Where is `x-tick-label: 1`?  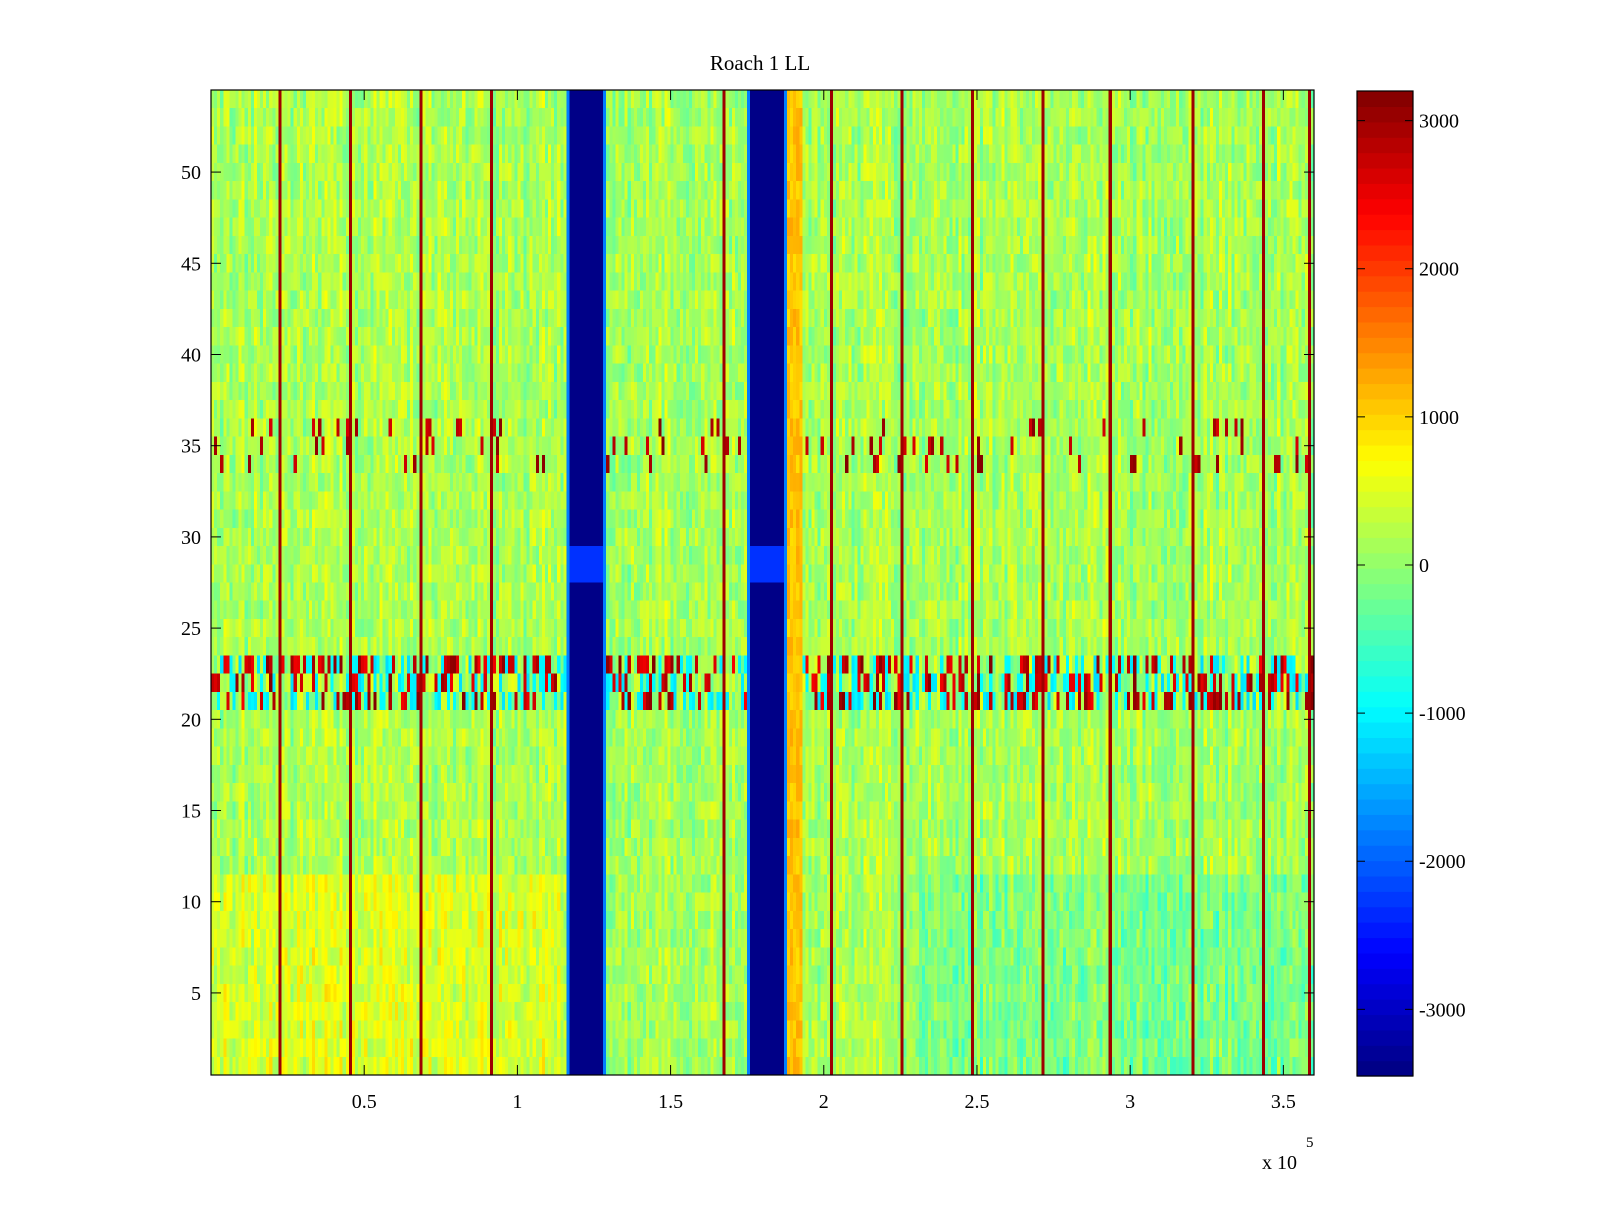
x-tick-label: 1 is located at coordinates (517, 1102).